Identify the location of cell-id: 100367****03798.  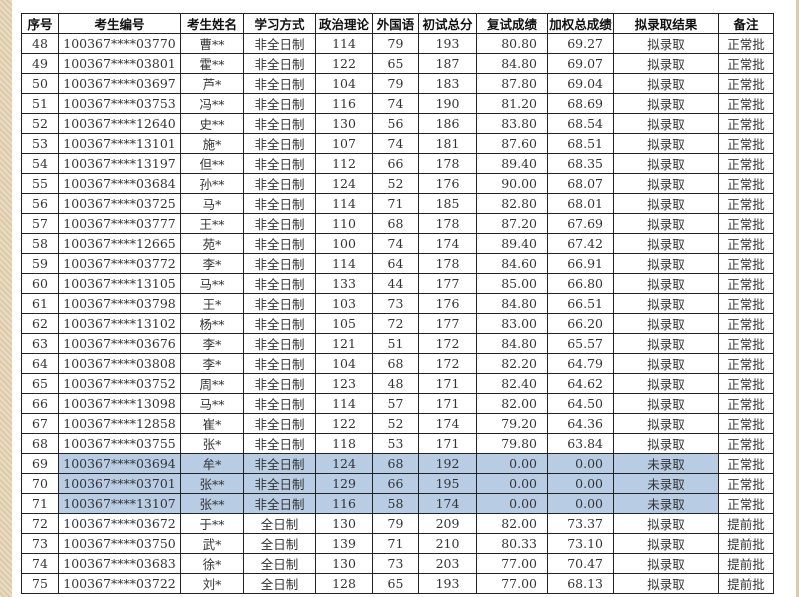
(119, 303).